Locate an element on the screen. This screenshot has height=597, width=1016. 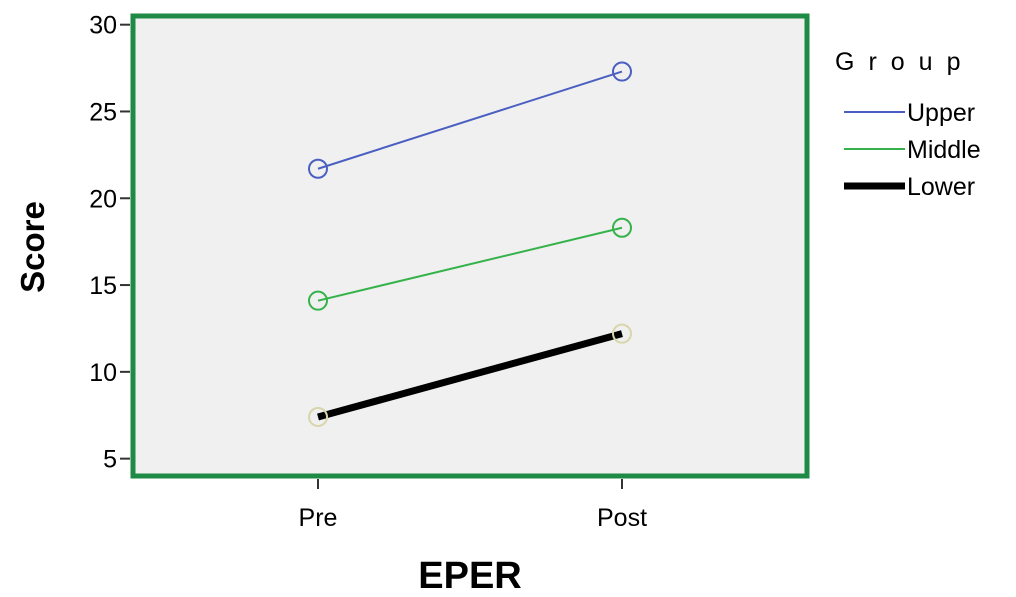
y-tick-label: 15 is located at coordinates (103, 286).